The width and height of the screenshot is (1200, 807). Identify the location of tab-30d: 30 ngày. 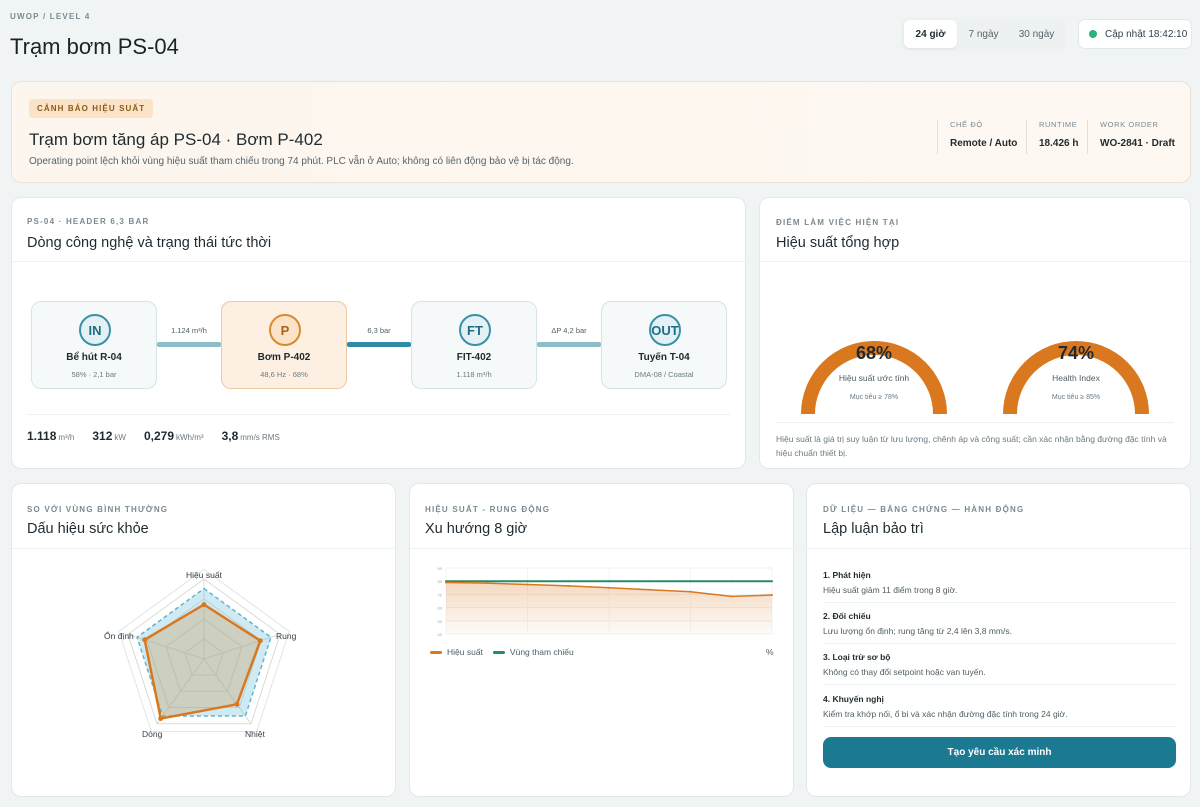
(1036, 34).